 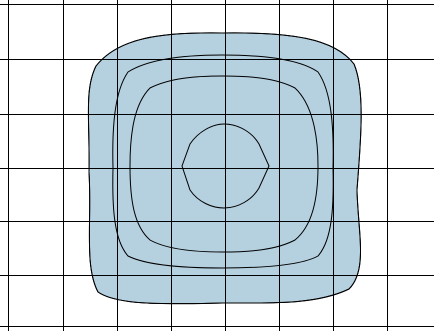 I want to click on contour-line-inner, so click(x=225, y=166).